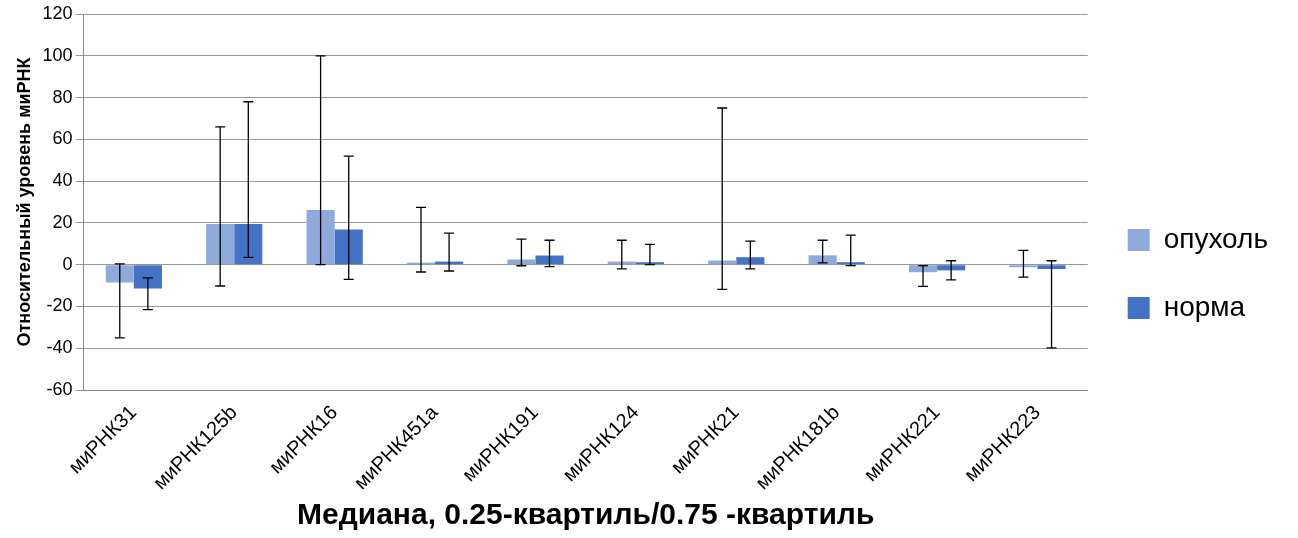 This screenshot has height=538, width=1298. I want to click on y-tick-label: 0, so click(67, 263).